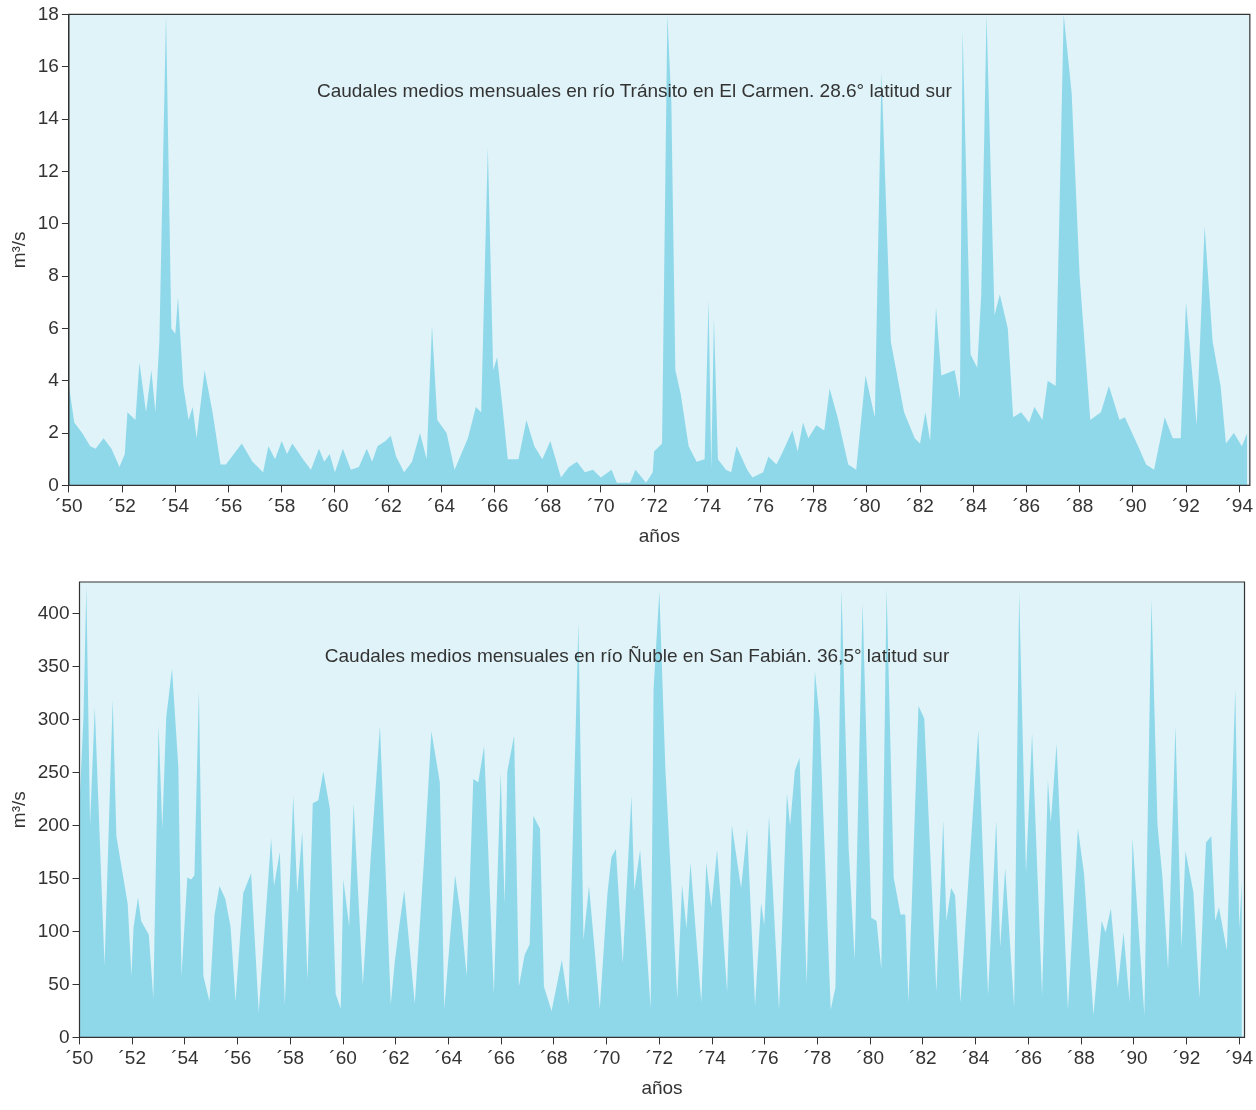 This screenshot has width=1256, height=1110. Describe the element at coordinates (48, 13) in the screenshot. I see `y-tick-label: 18` at that location.